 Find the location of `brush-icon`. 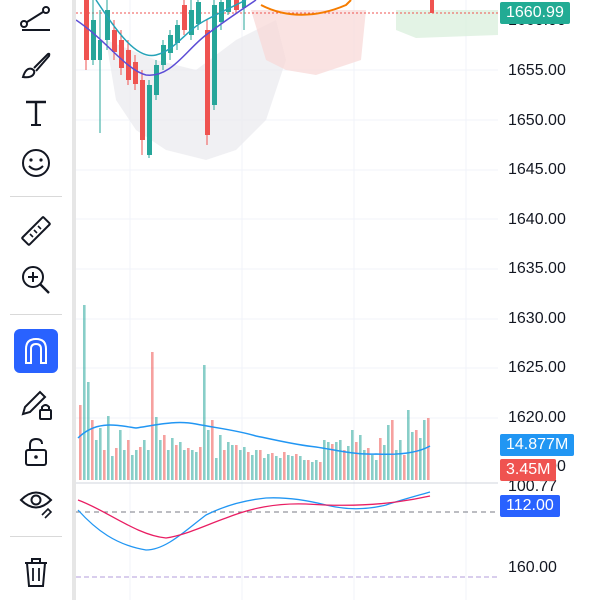

brush-icon is located at coordinates (36, 65).